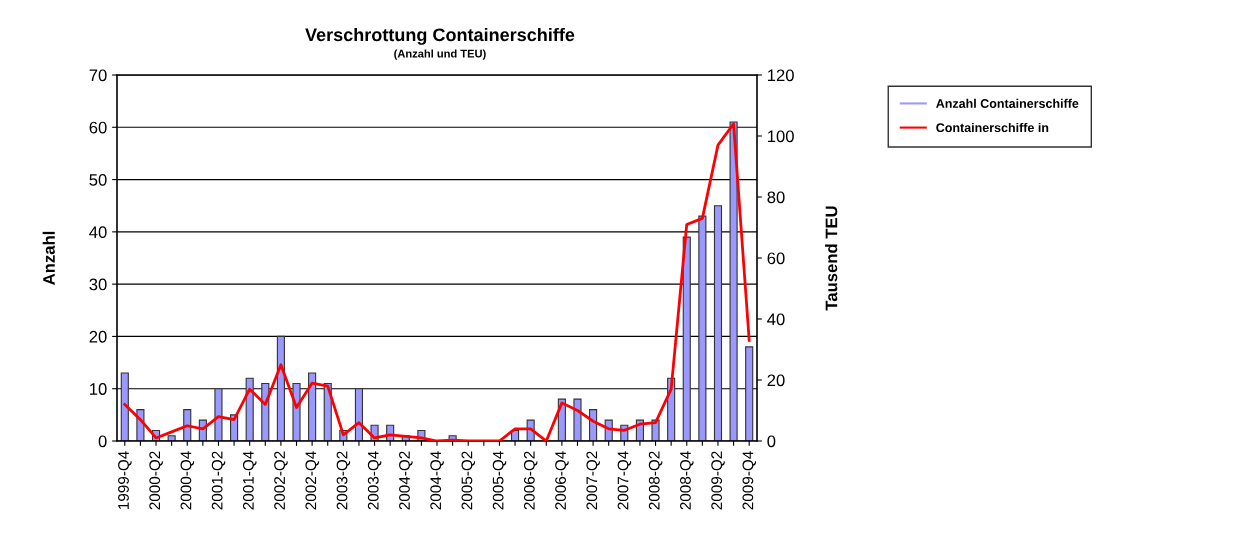  I want to click on x-tick-label: 2009-Q2, so click(718, 480).